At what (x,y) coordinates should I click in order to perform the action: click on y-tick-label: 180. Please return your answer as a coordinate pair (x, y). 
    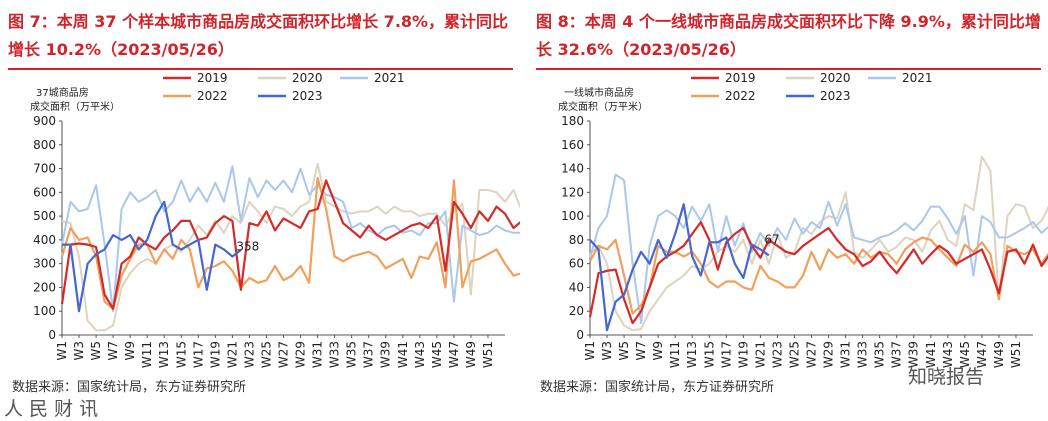
    Looking at the image, I should click on (572, 121).